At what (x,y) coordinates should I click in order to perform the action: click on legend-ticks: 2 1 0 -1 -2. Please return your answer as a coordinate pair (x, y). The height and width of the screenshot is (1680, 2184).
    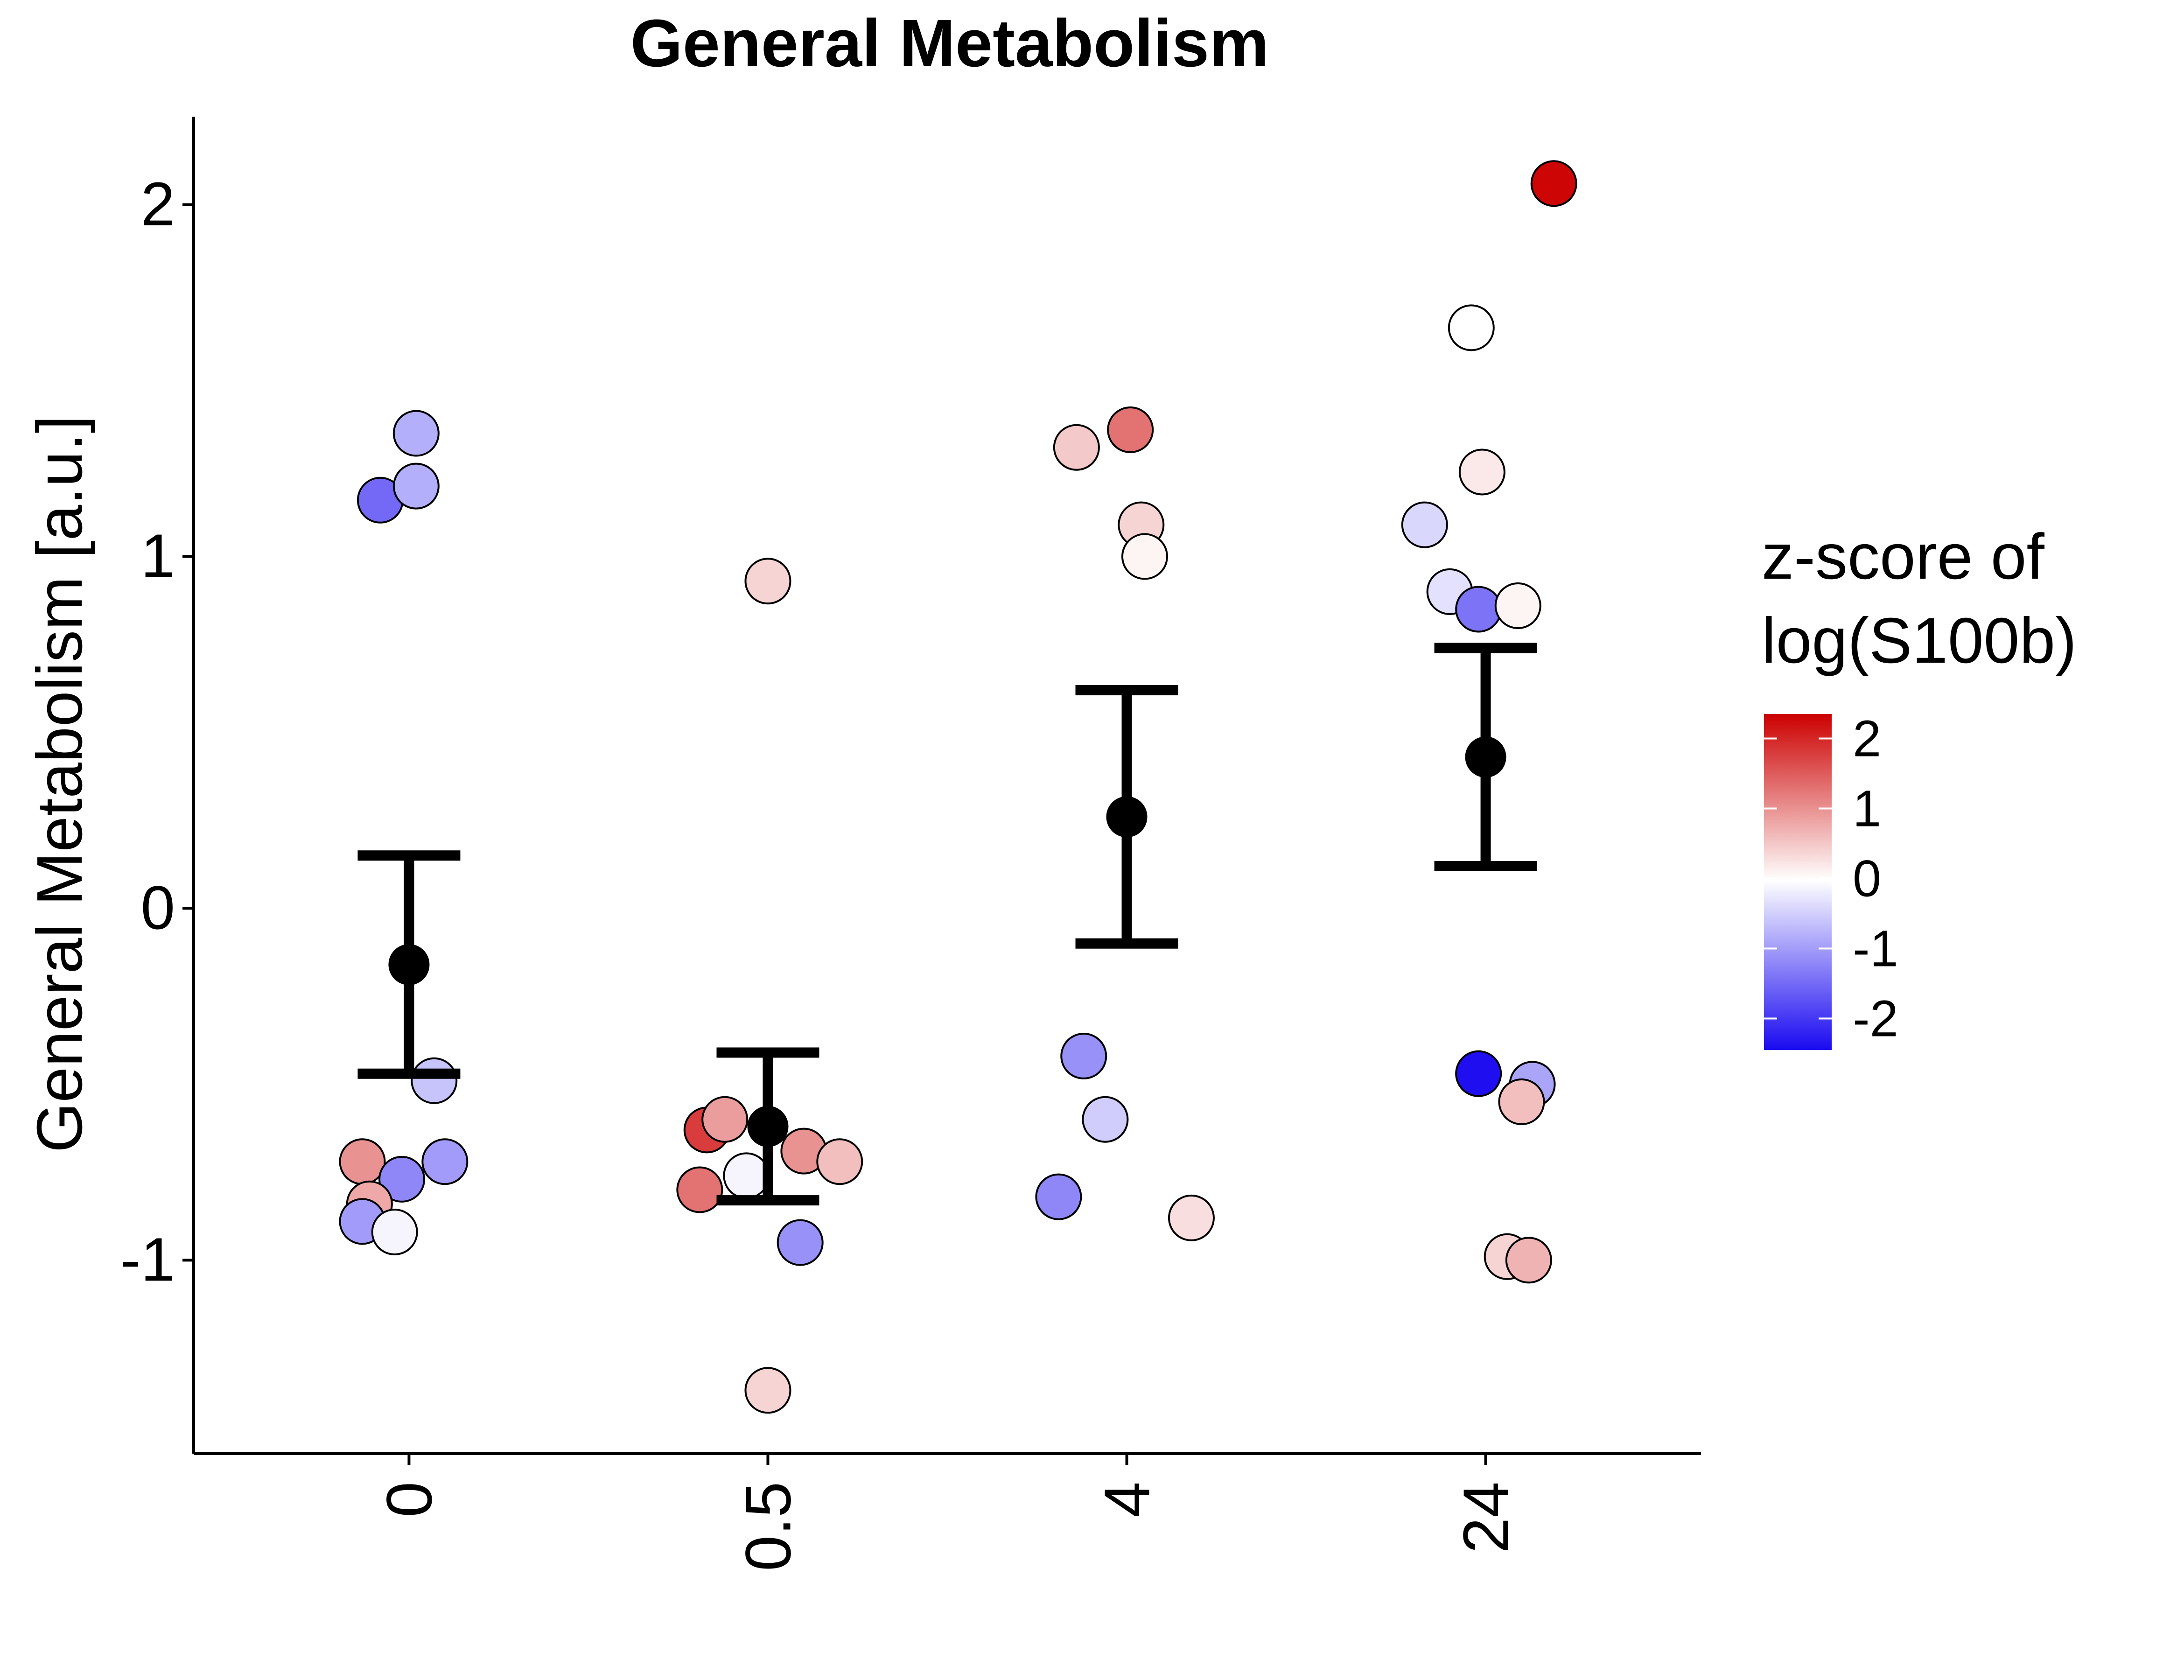
    Looking at the image, I should click on (1831, 879).